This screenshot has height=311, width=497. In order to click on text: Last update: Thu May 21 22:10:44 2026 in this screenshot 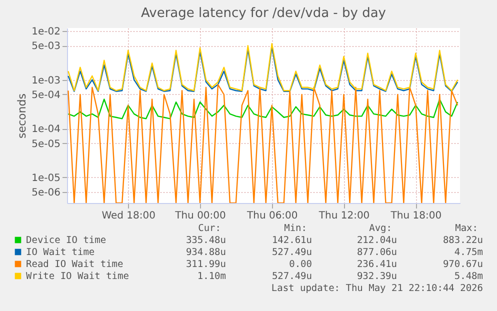, I will do `click(377, 288)`.